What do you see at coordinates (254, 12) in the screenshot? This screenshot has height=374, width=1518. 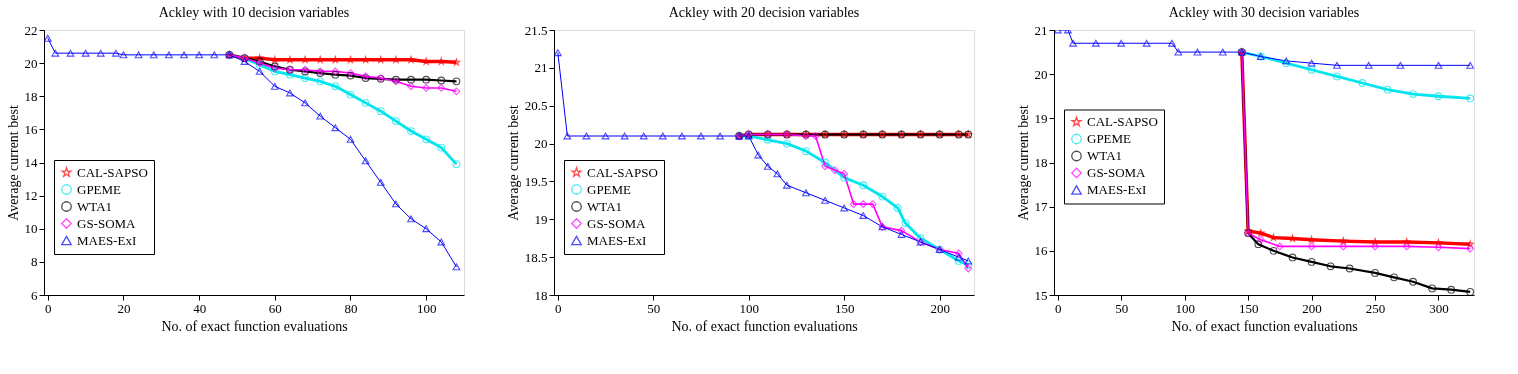 I see `chart-title: Ackley with 10 decision variables` at bounding box center [254, 12].